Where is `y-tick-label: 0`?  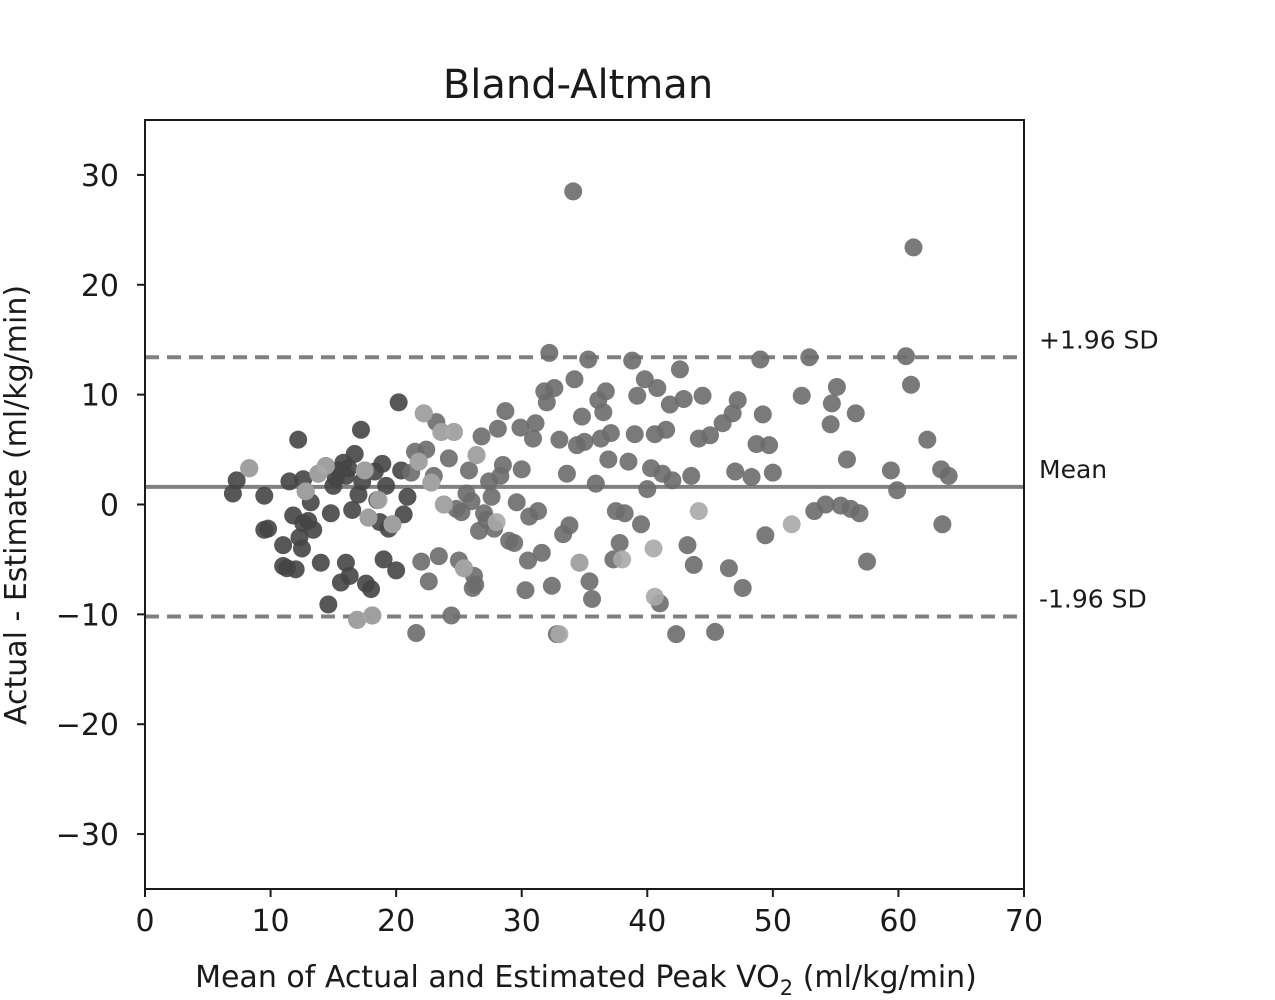
y-tick-label: 0 is located at coordinates (109, 506).